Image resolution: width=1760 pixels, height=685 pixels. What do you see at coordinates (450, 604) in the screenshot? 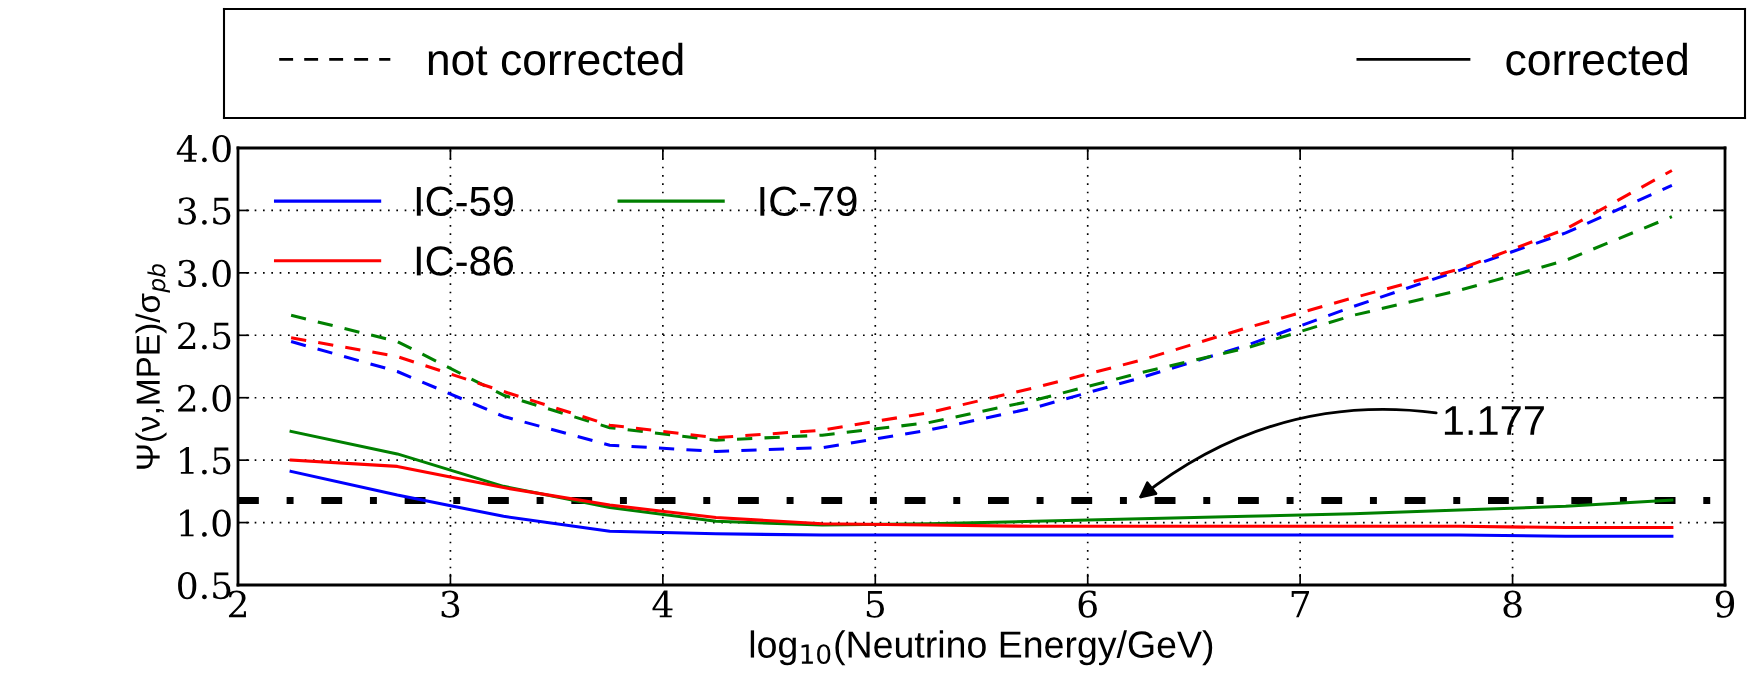
I see `x-tick-label: 3` at bounding box center [450, 604].